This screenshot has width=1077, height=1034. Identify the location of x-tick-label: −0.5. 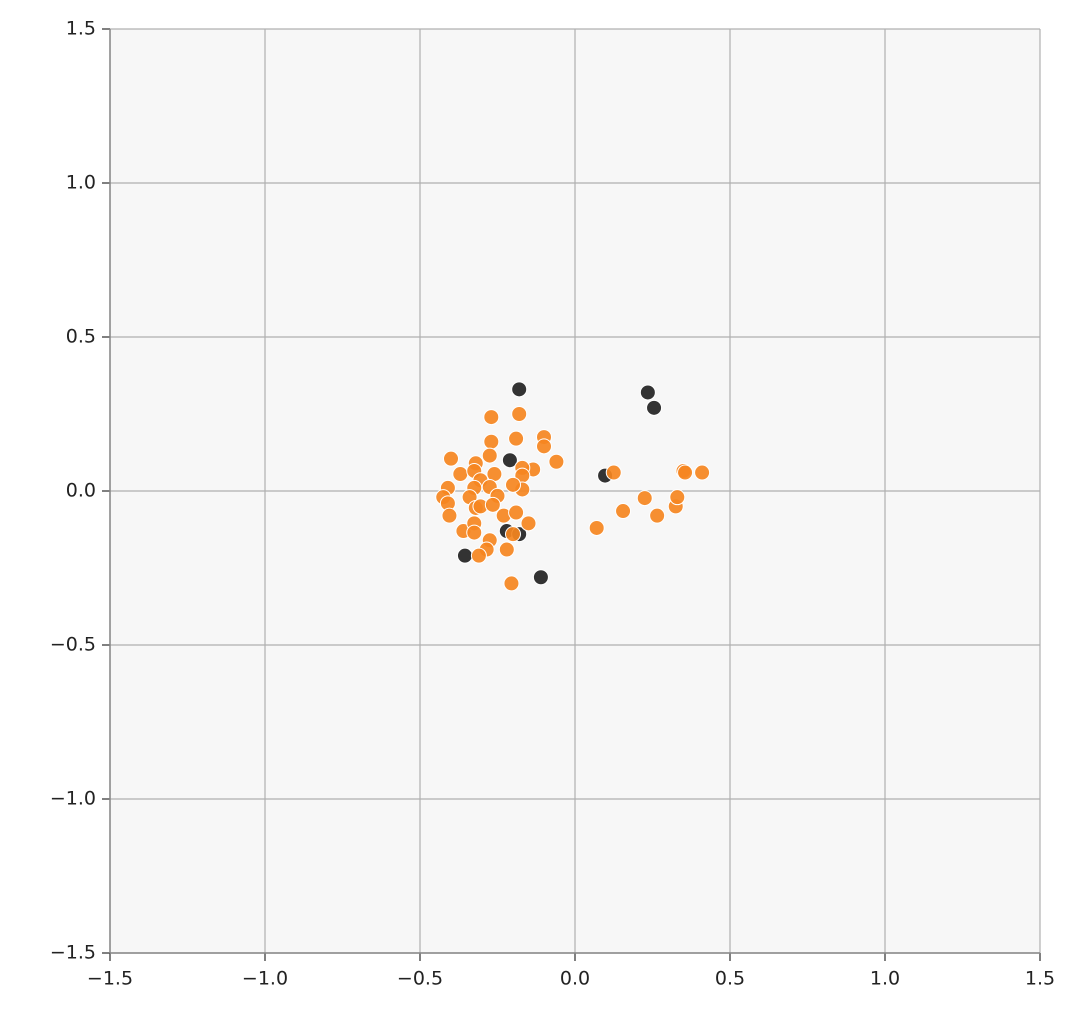
(420, 979).